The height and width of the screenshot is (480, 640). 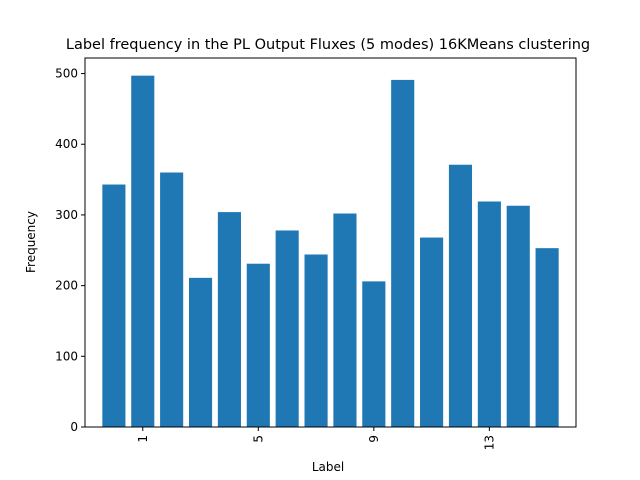 I want to click on x-tick-label: 13, so click(x=489, y=442).